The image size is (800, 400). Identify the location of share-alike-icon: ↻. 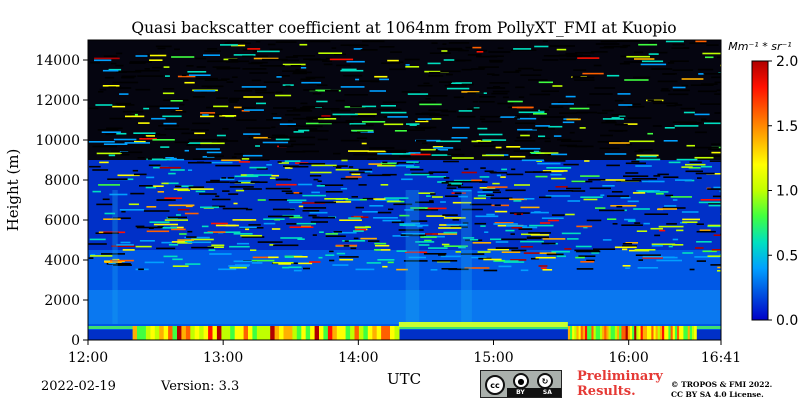
(545, 381).